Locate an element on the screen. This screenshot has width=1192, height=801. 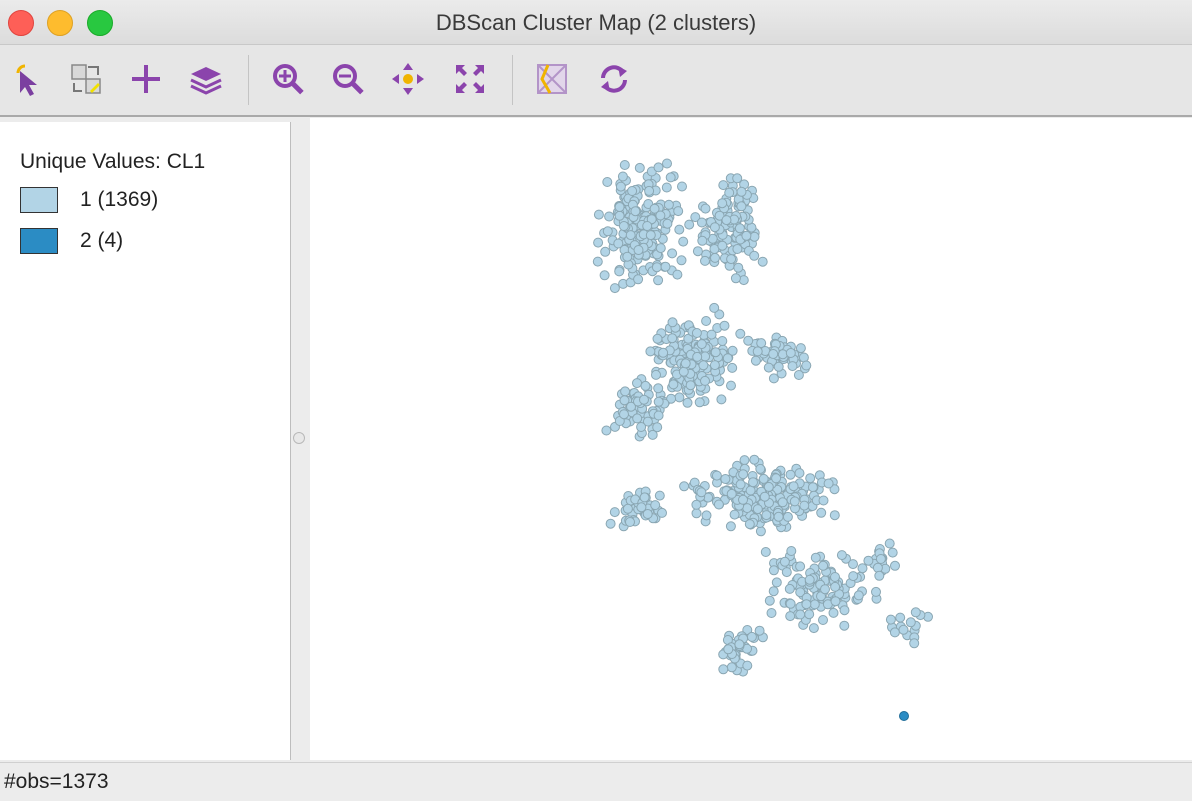
add-layer-button is located at coordinates (146, 79).